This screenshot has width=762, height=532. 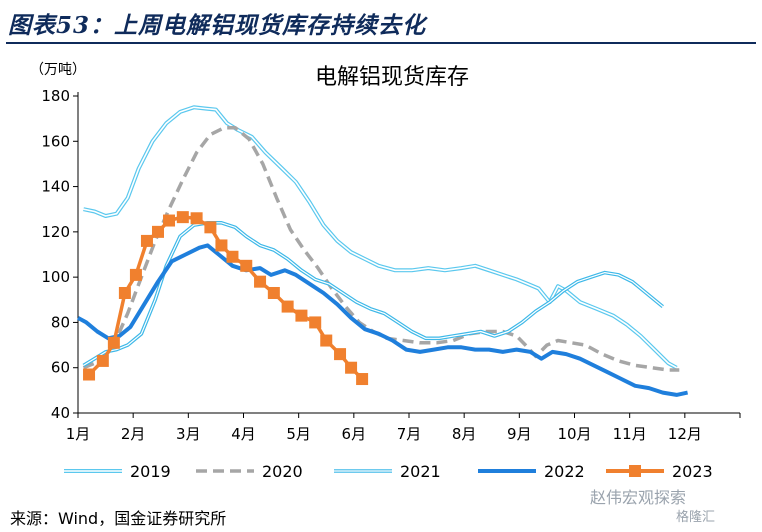 I want to click on legend-label: 2023, so click(x=692, y=471).